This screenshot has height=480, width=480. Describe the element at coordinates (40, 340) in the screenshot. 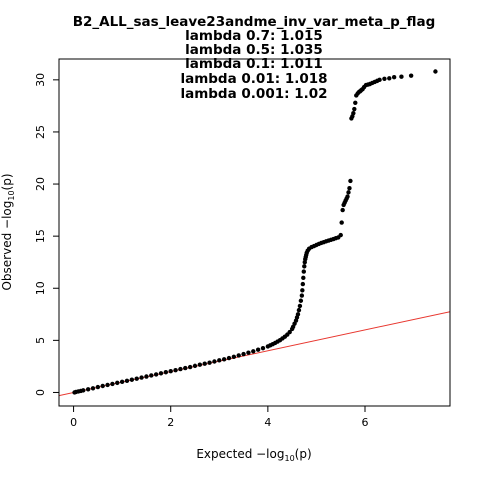

I see `y-tick-label: 5` at that location.